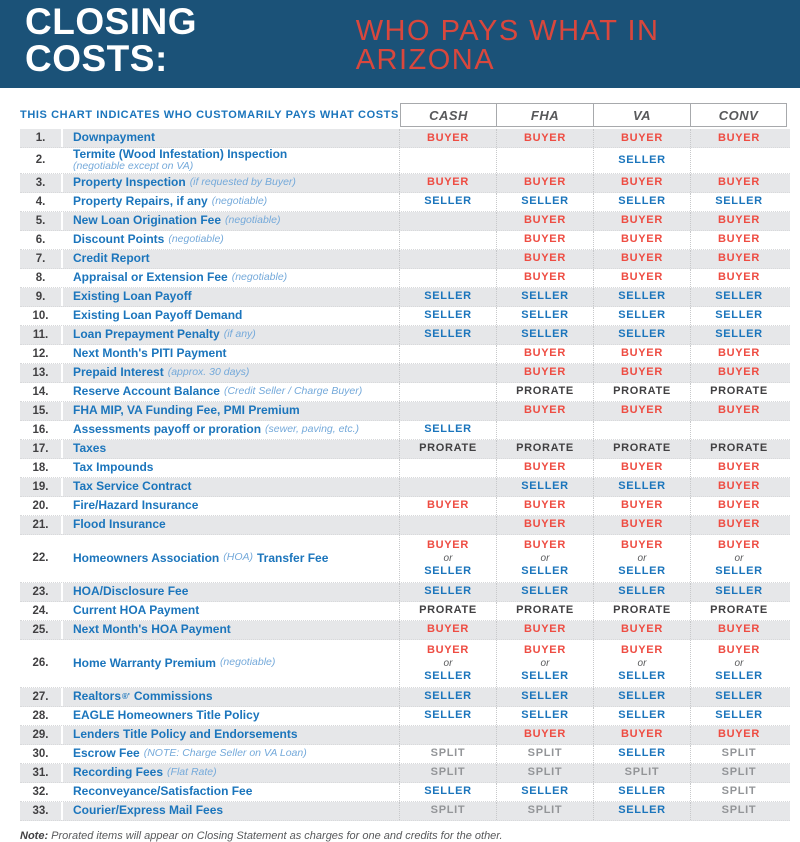  Describe the element at coordinates (41, 391) in the screenshot. I see `row-number: 14.` at that location.